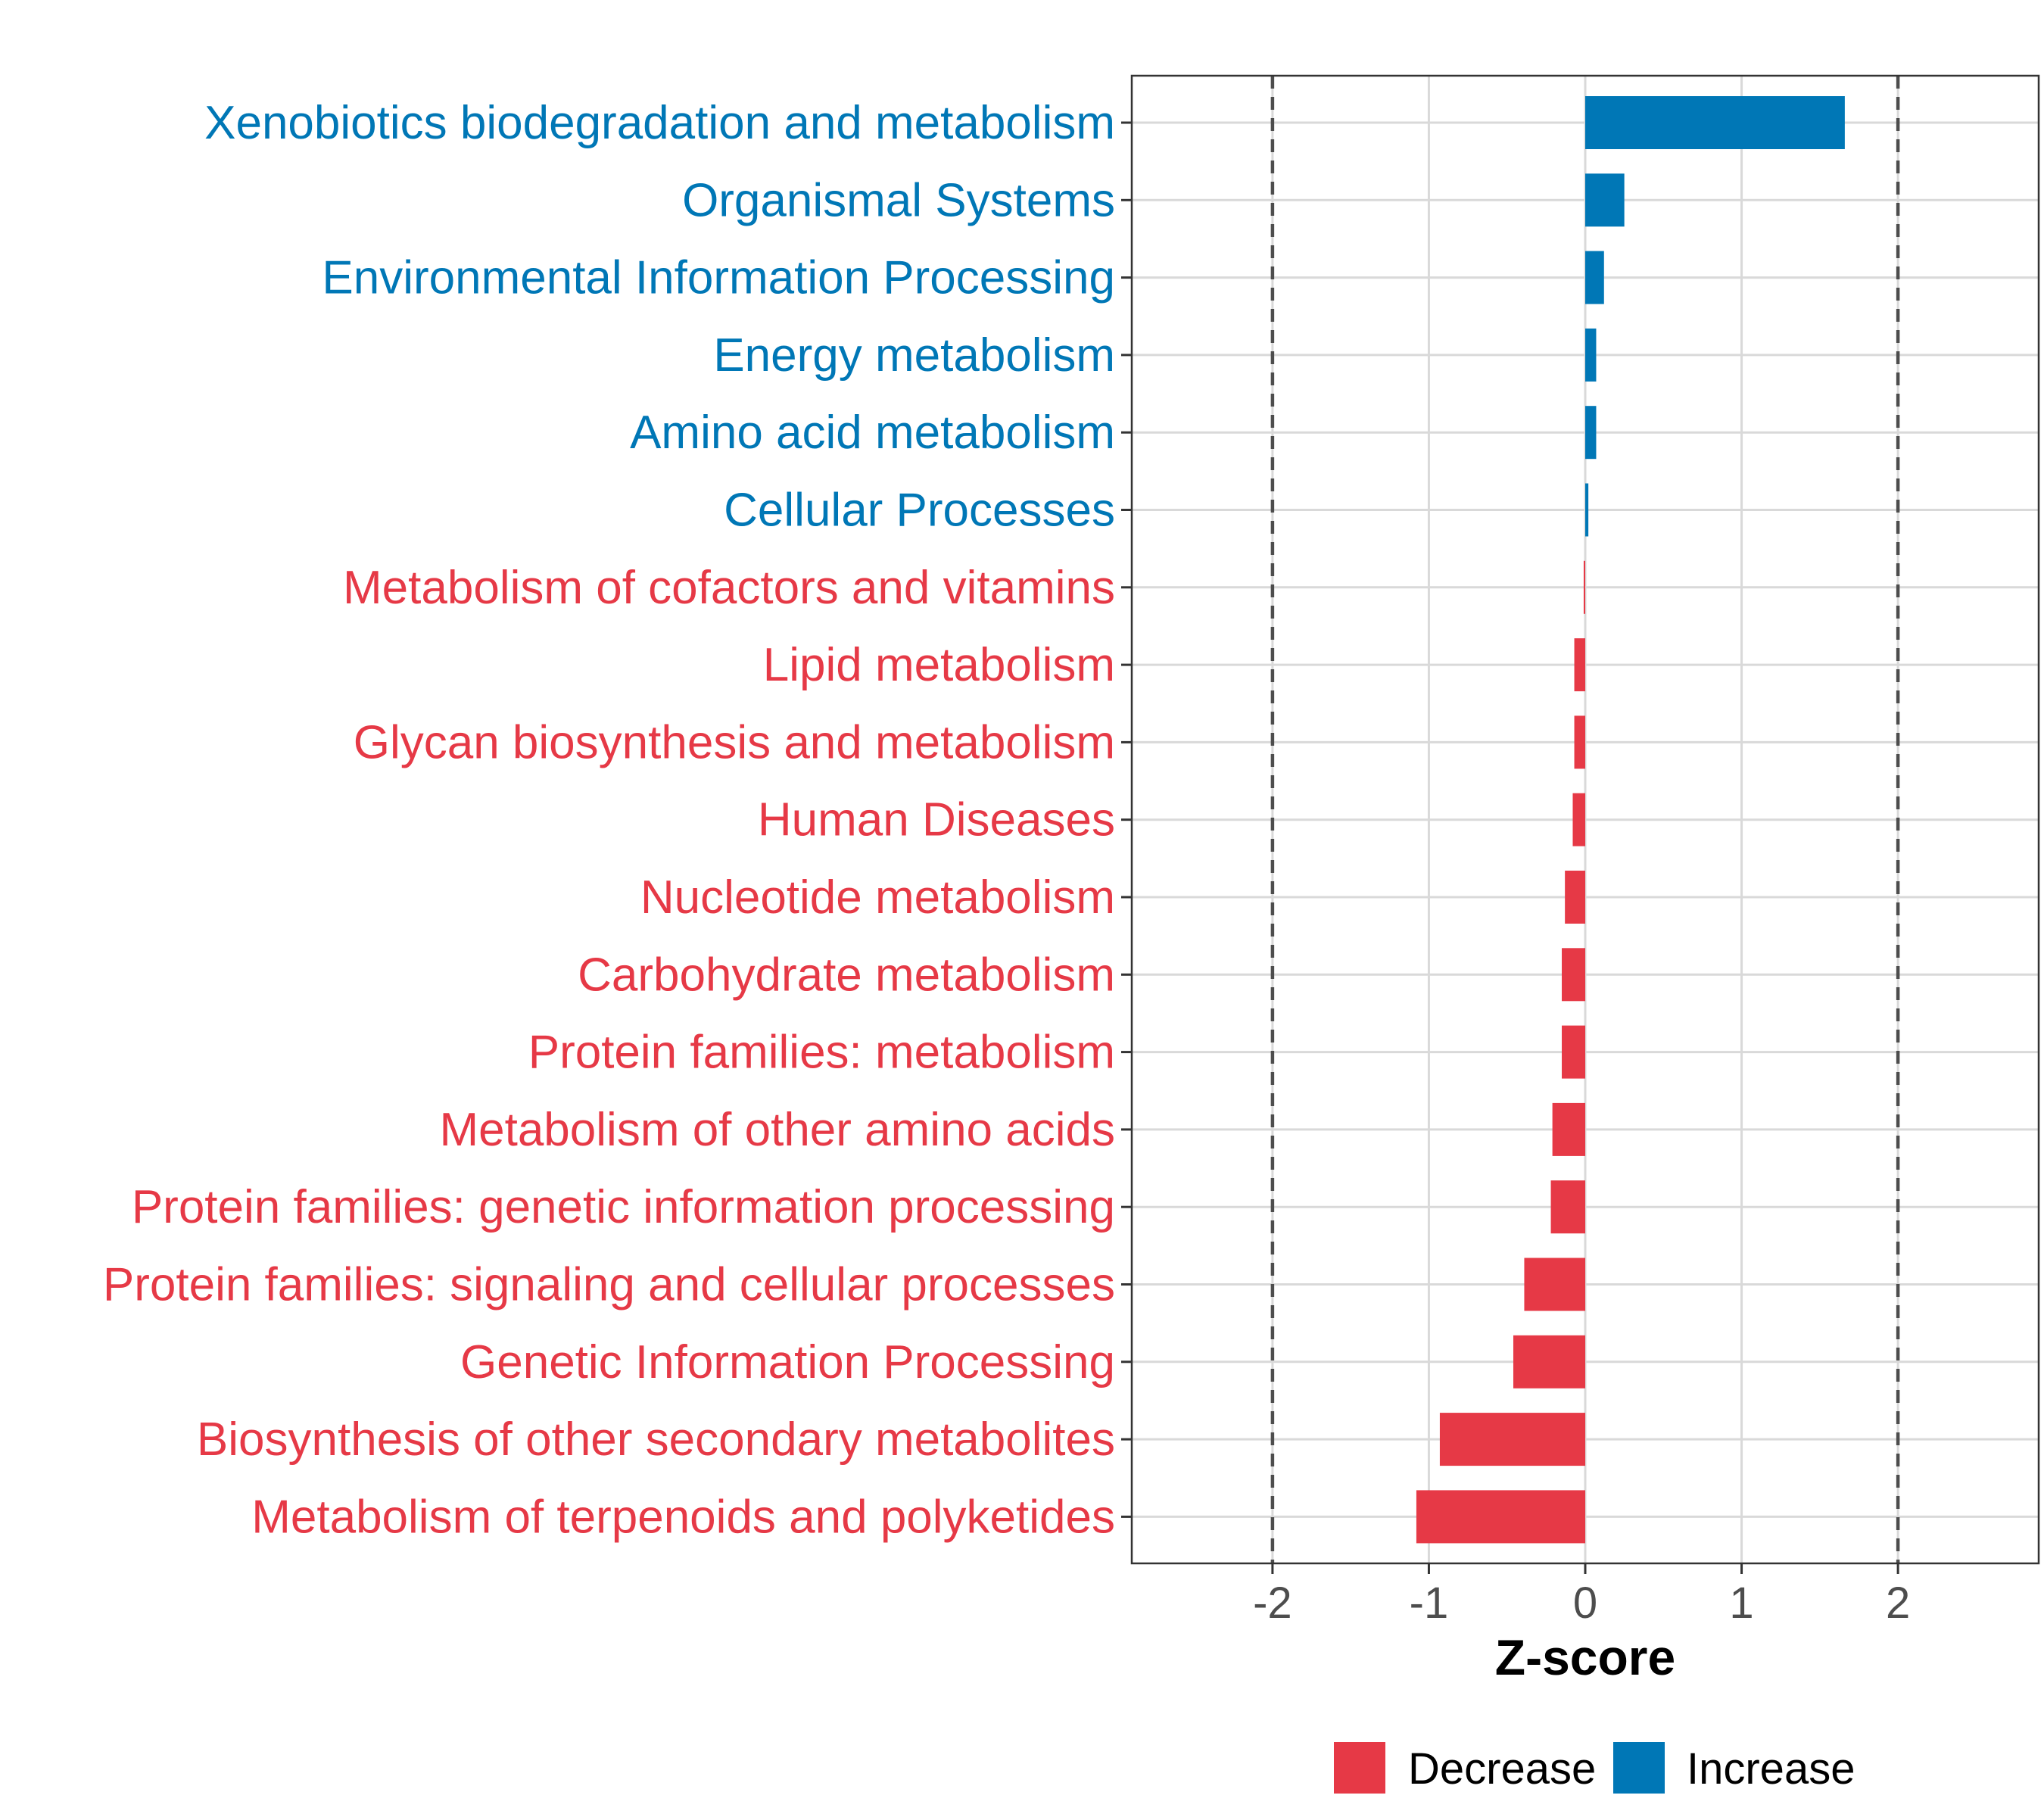 The image size is (2044, 1817). I want to click on category-label: Glycan biosynthesis and metabolism, so click(734, 742).